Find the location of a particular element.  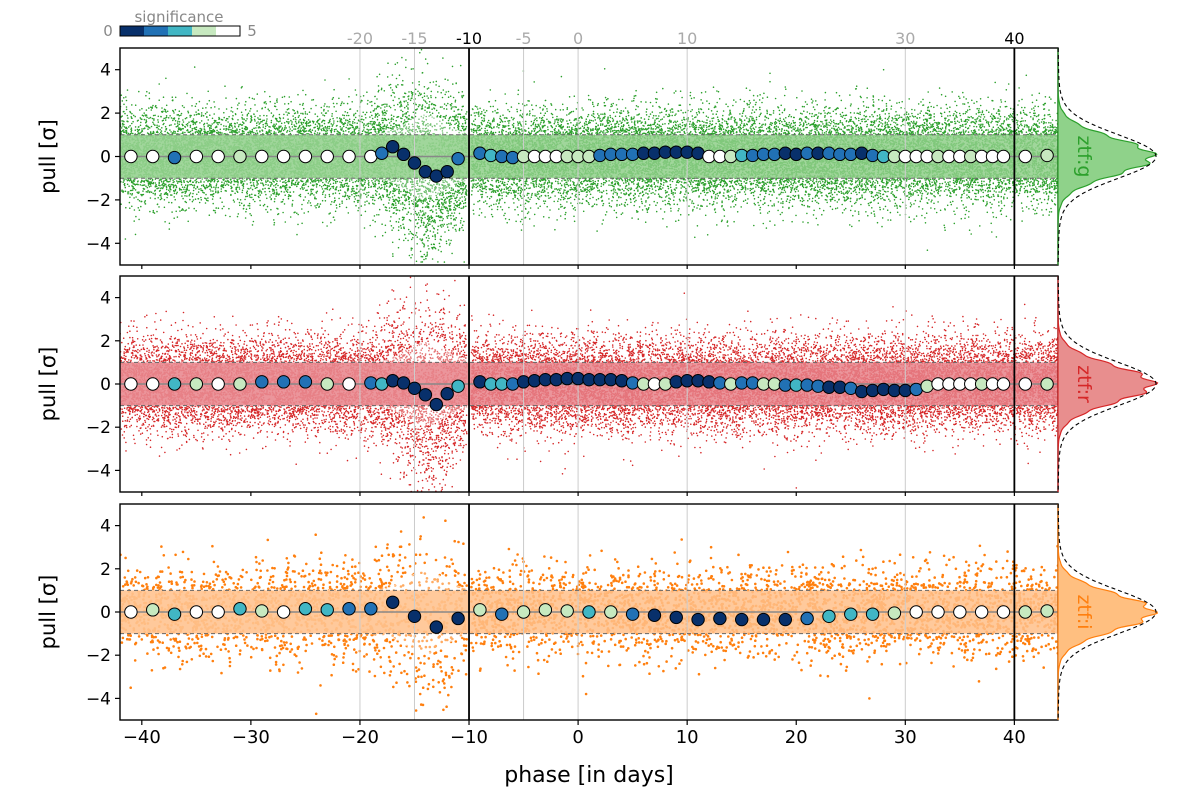

x-tick-label: 40 is located at coordinates (1014, 737).